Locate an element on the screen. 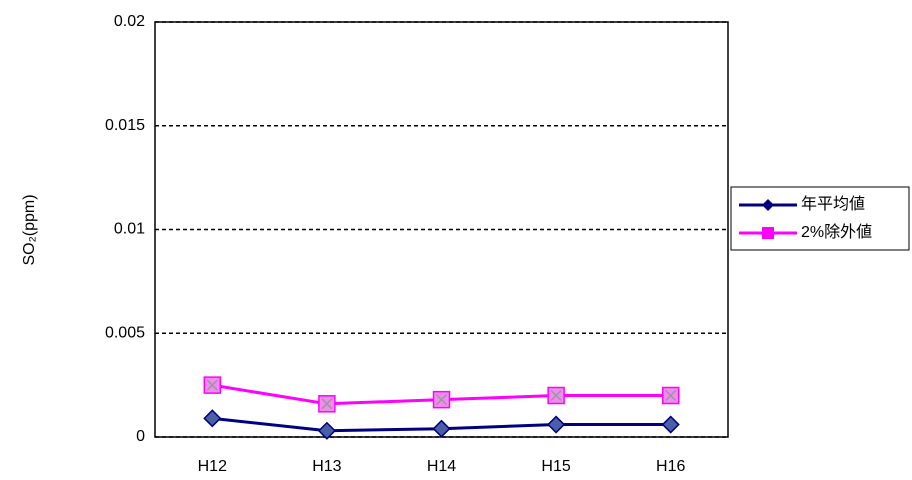 The width and height of the screenshot is (912, 480). y-axis-label: SO₂(ppm) is located at coordinates (29, 229).